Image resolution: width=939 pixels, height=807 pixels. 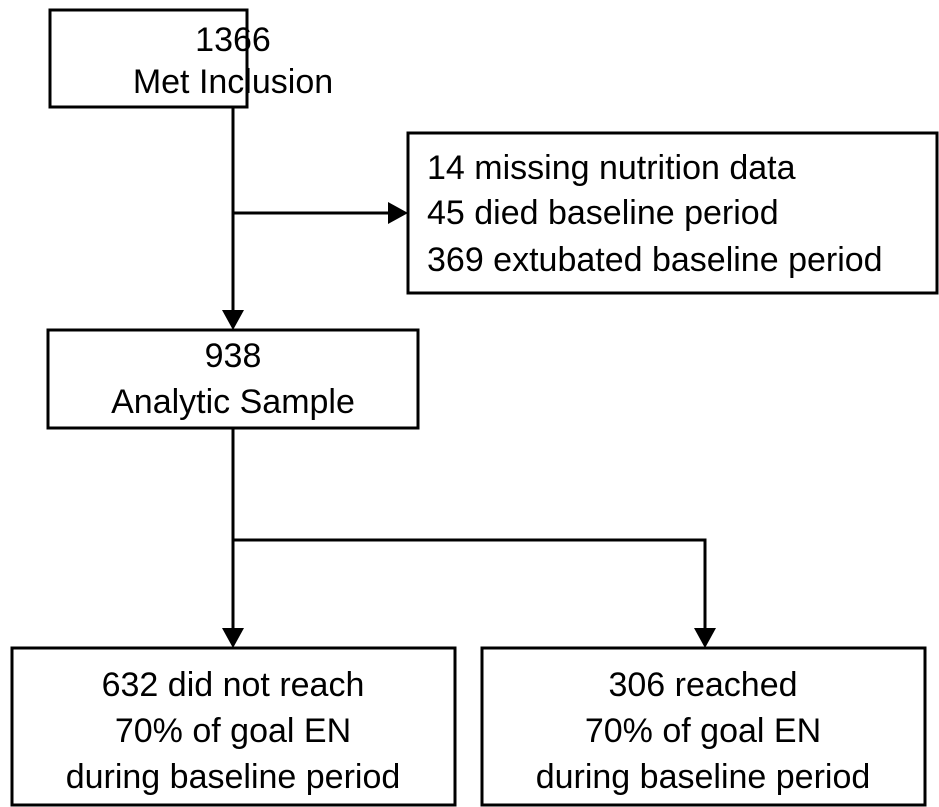 What do you see at coordinates (603, 213) in the screenshot?
I see `node-text: 45 died baseline period` at bounding box center [603, 213].